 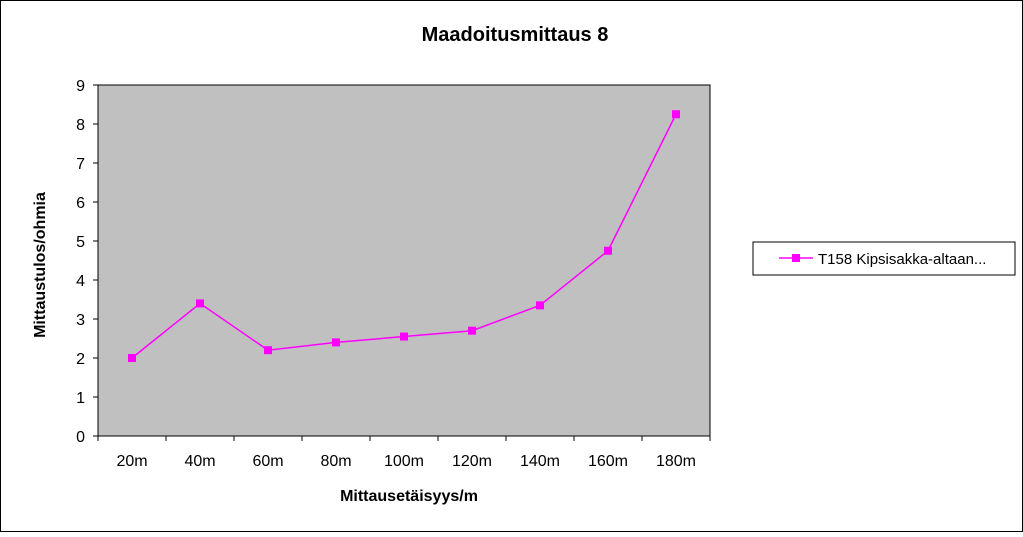 I want to click on y-tick-label: 7, so click(x=80, y=164).